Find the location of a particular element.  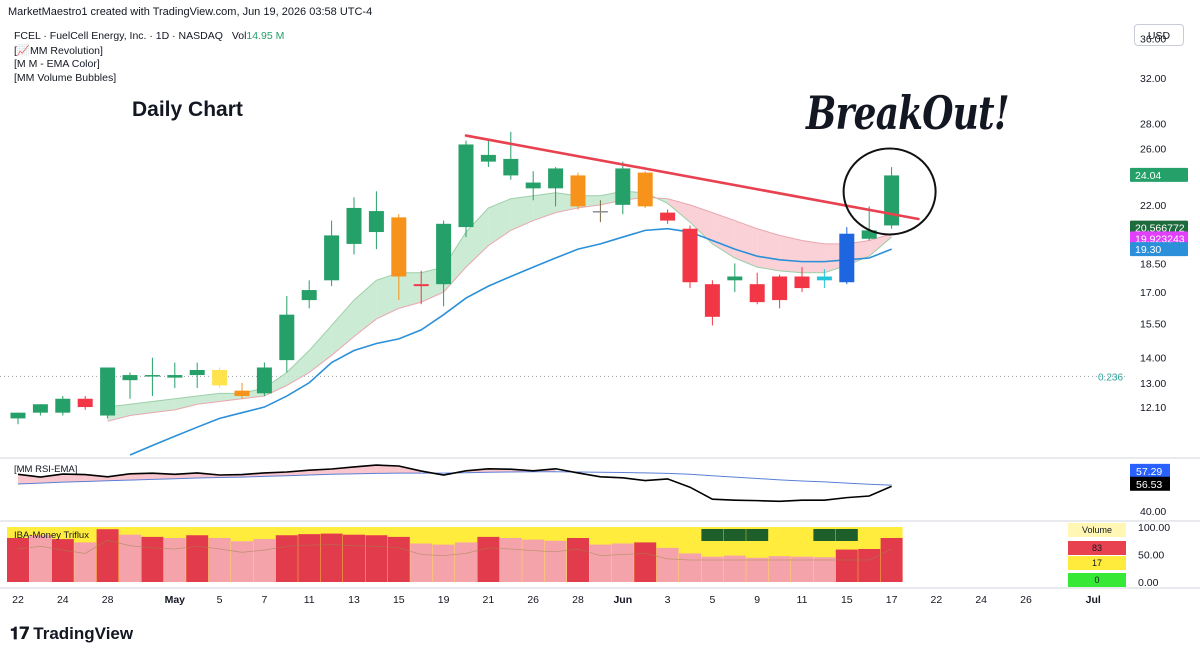

price-axis-tick-label: 13.00 is located at coordinates (1153, 384).